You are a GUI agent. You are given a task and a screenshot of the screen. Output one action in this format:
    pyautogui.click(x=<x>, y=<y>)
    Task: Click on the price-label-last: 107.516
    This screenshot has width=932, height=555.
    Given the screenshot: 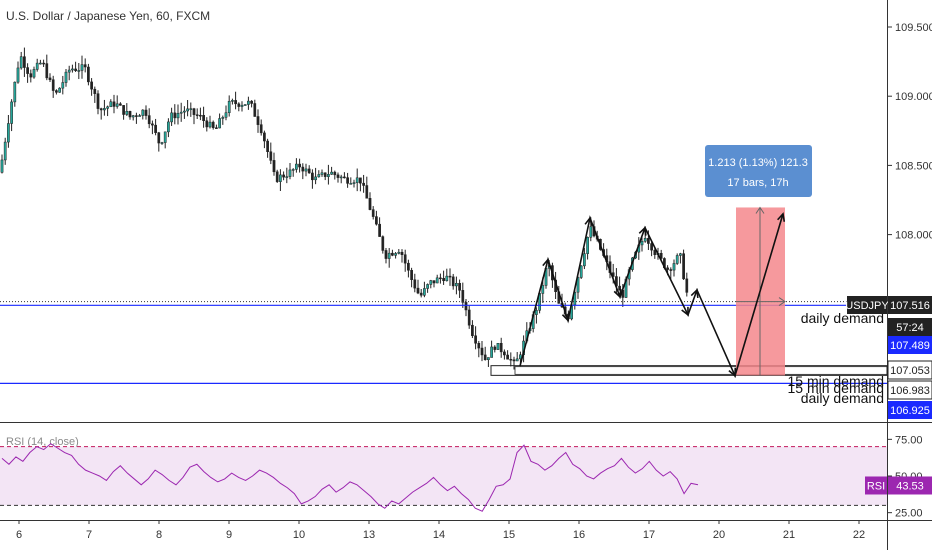 What is the action you would take?
    pyautogui.click(x=910, y=305)
    